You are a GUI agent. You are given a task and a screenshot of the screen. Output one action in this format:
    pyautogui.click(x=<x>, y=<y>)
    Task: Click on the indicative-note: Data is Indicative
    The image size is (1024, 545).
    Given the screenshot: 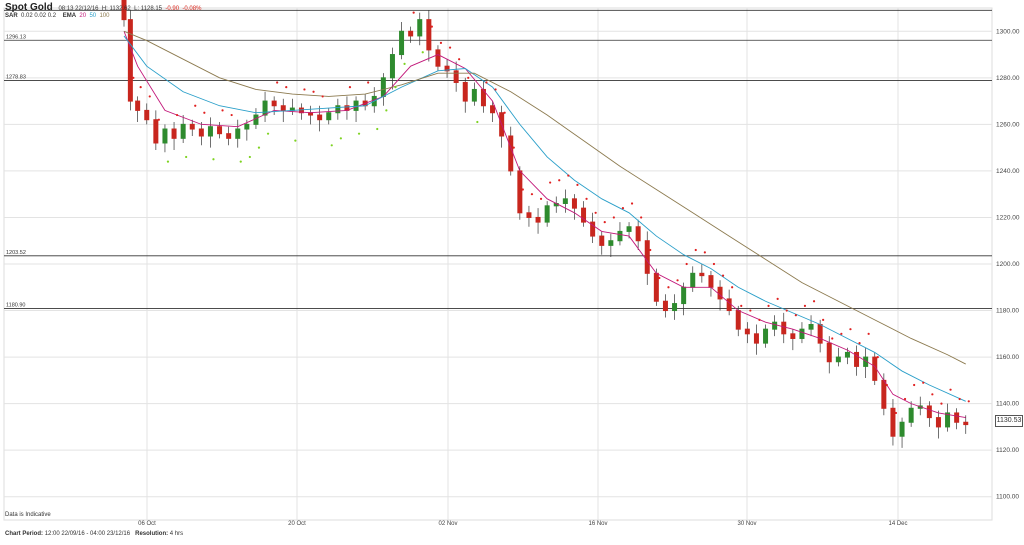 What is the action you would take?
    pyautogui.click(x=28, y=515)
    